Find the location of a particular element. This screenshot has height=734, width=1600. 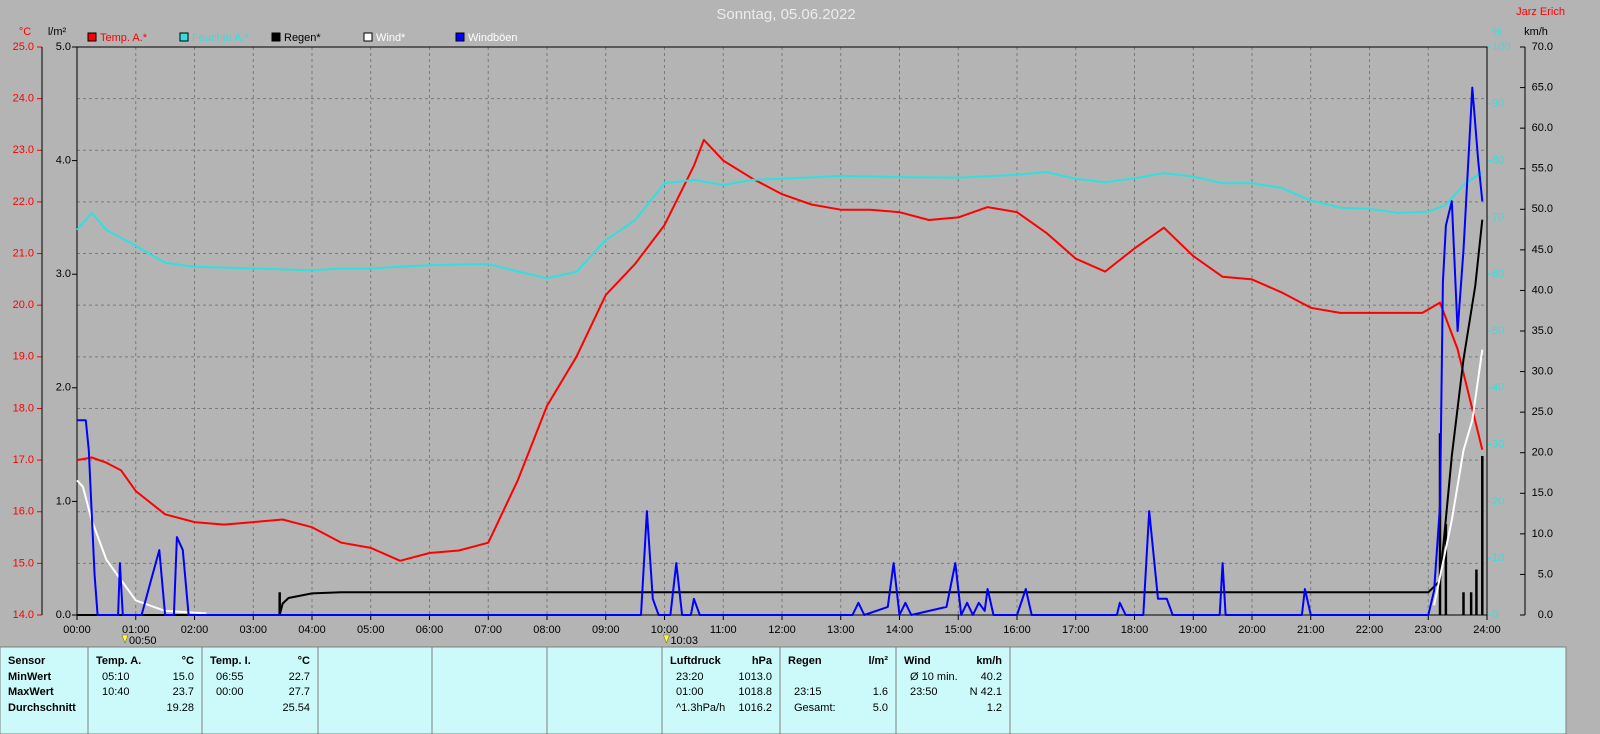

x-tick-label: 03:00 is located at coordinates (253, 630).